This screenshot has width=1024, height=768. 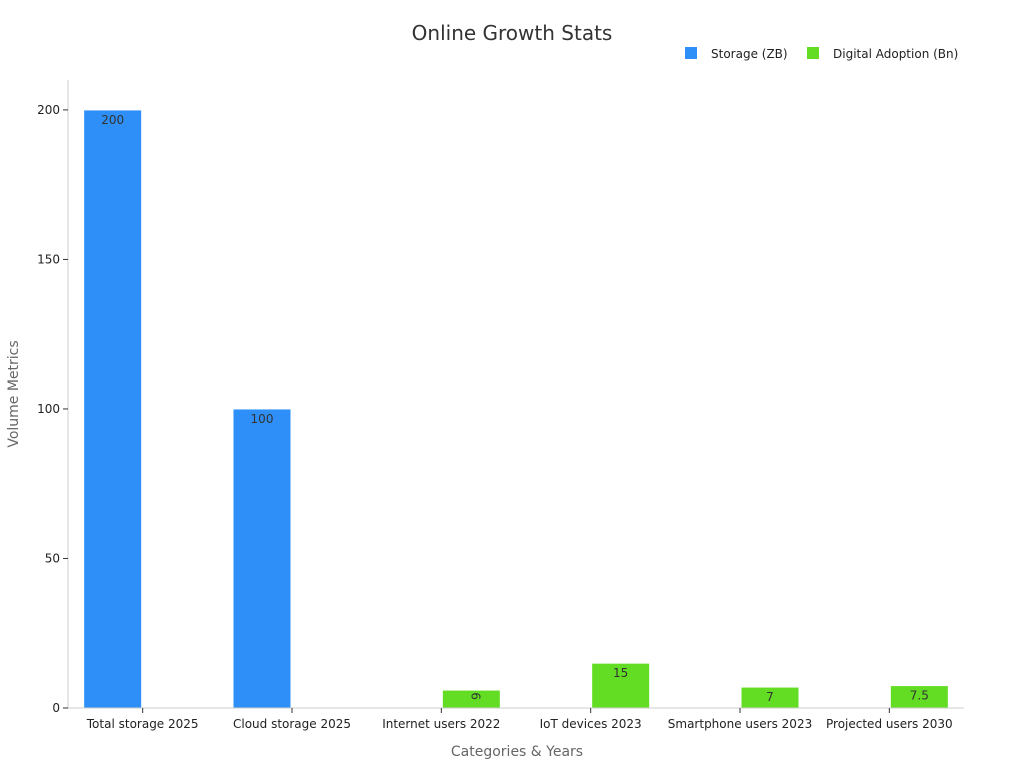 What do you see at coordinates (48, 110) in the screenshot?
I see `y-tick-label: 200` at bounding box center [48, 110].